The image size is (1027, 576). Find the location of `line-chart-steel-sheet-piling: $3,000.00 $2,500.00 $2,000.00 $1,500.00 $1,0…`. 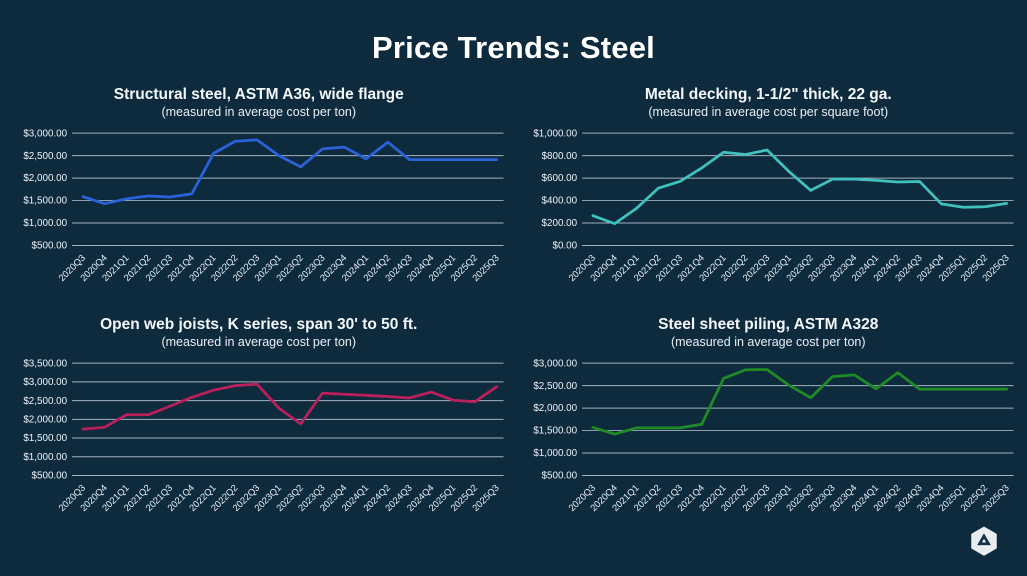

line-chart-steel-sheet-piling: $3,000.00 $2,500.00 $2,000.00 $1,500.00 $1,0… is located at coordinates (773, 435).